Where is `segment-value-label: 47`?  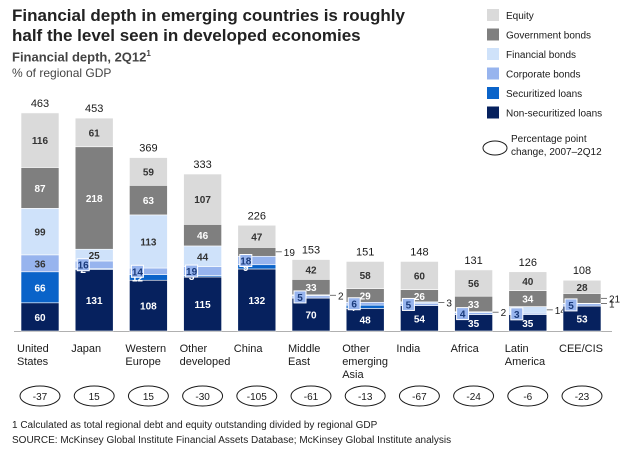 segment-value-label: 47 is located at coordinates (257, 237).